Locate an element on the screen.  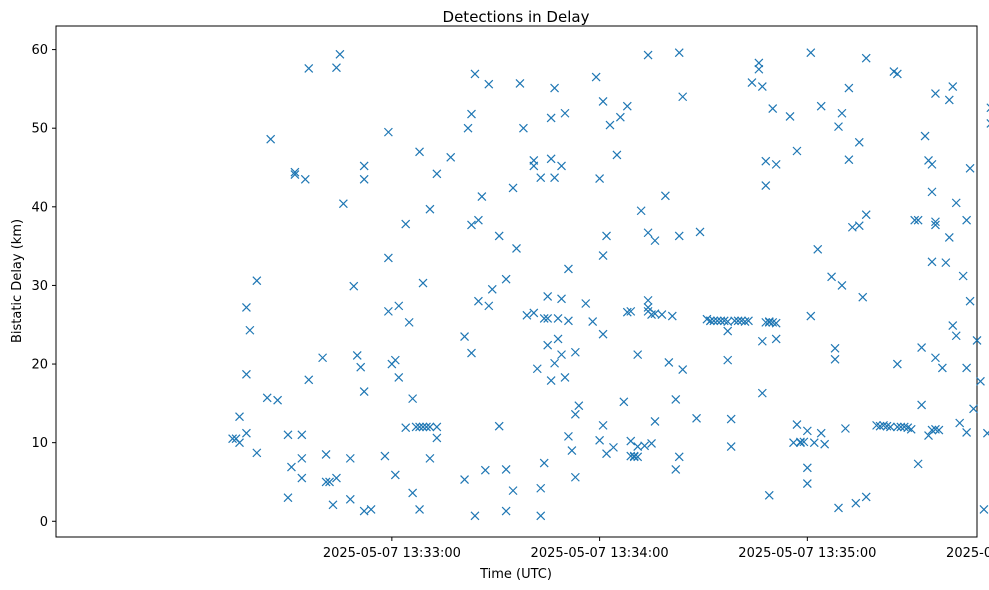
x-tick-label: 2025-05-07 13:34:00 is located at coordinates (600, 553).